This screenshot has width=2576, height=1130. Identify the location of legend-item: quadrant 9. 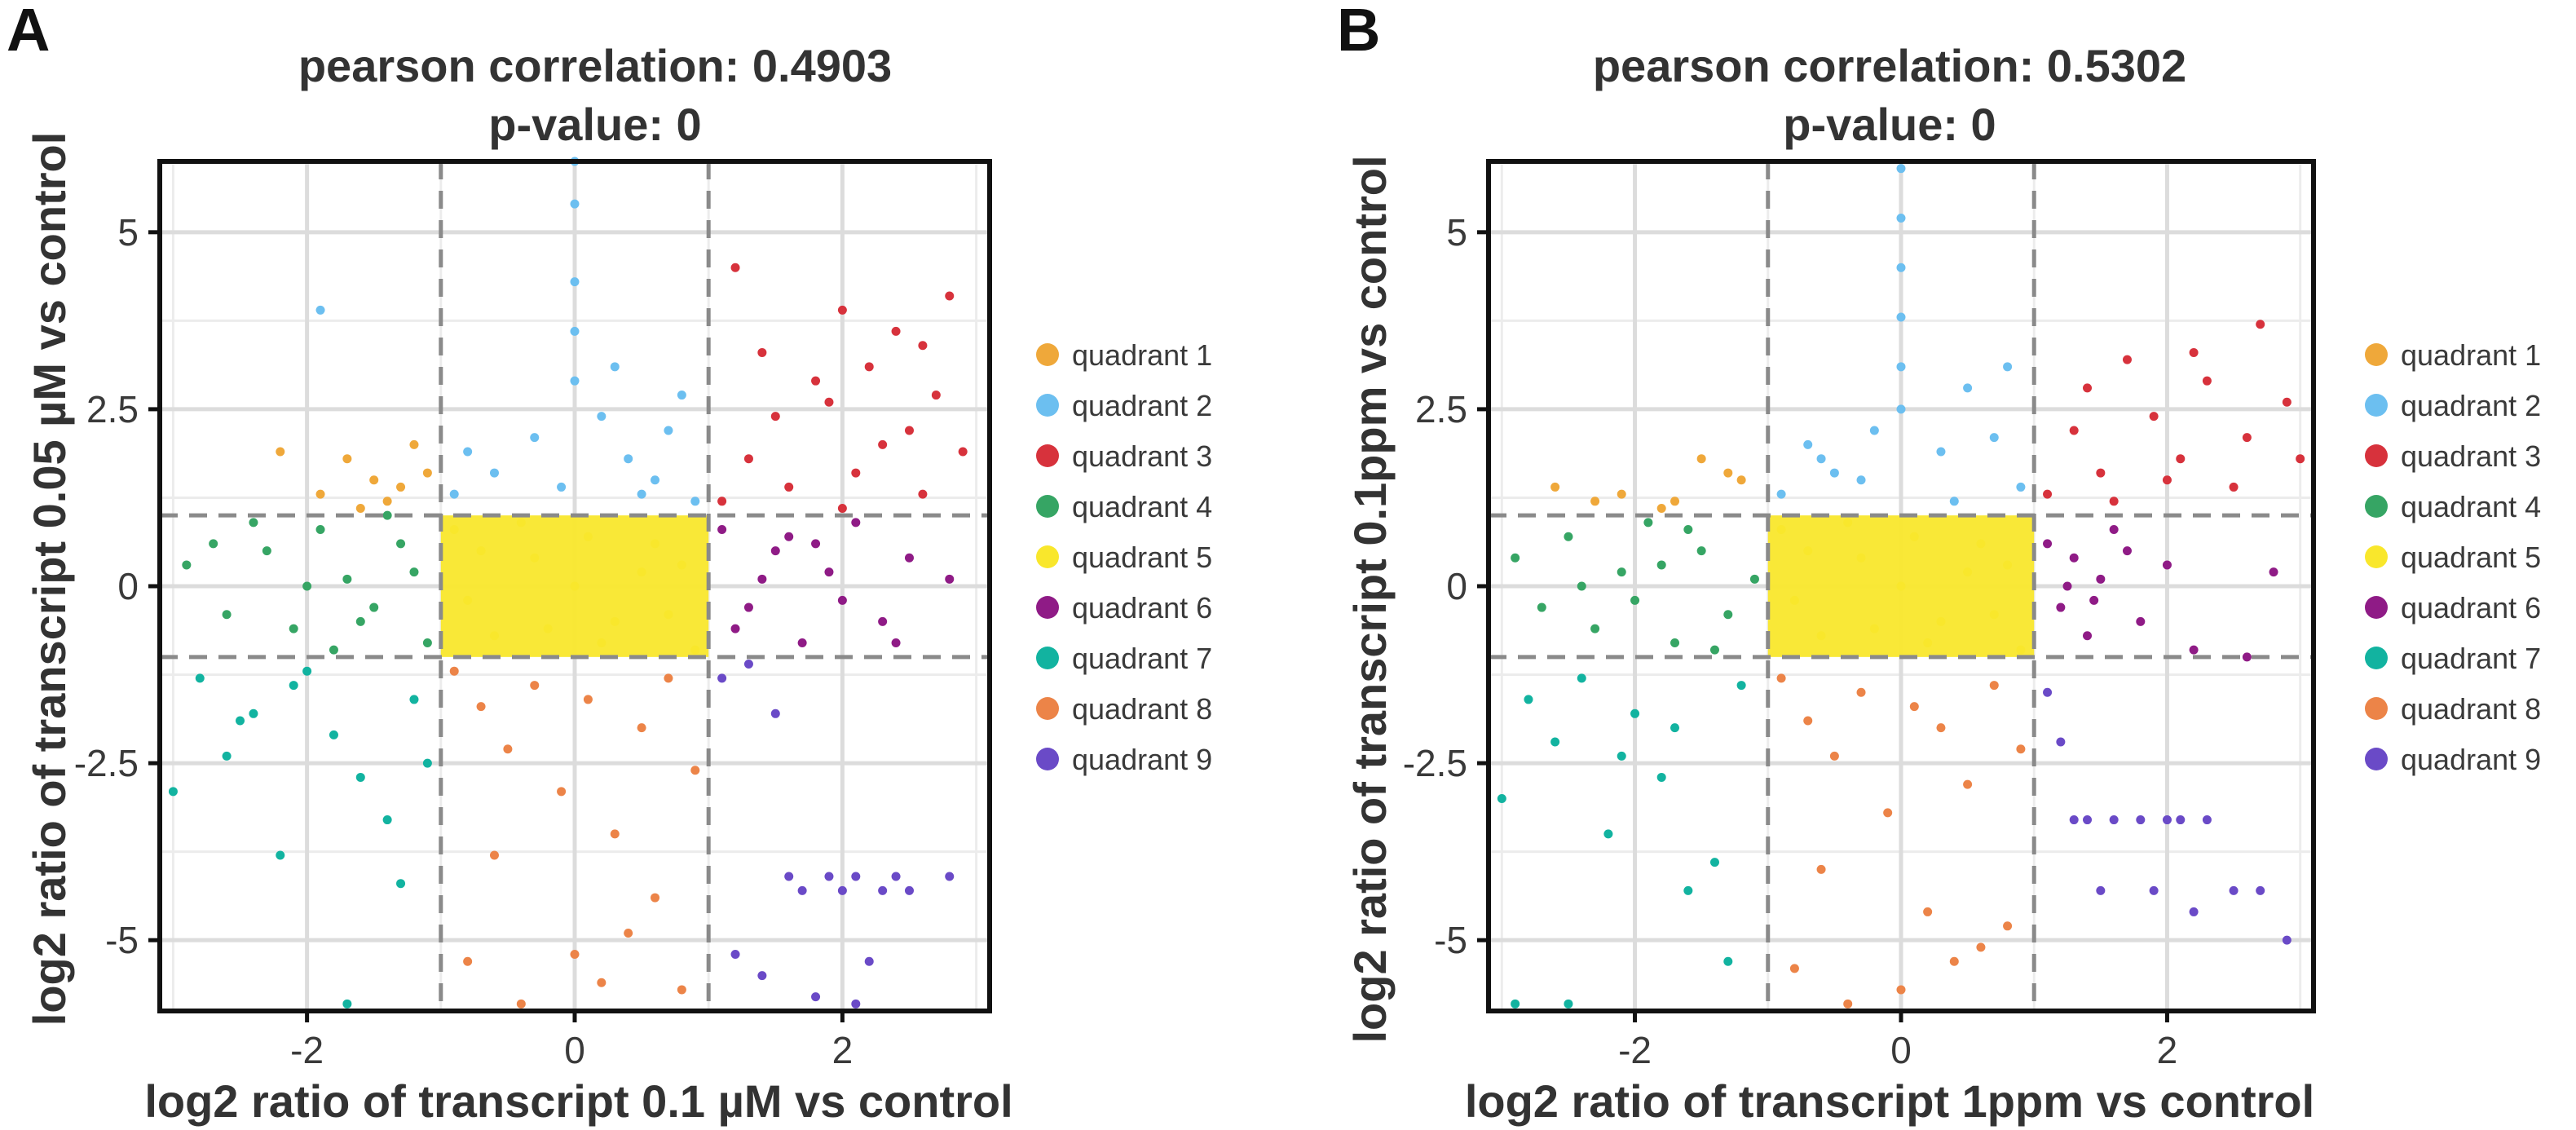
(1124, 759).